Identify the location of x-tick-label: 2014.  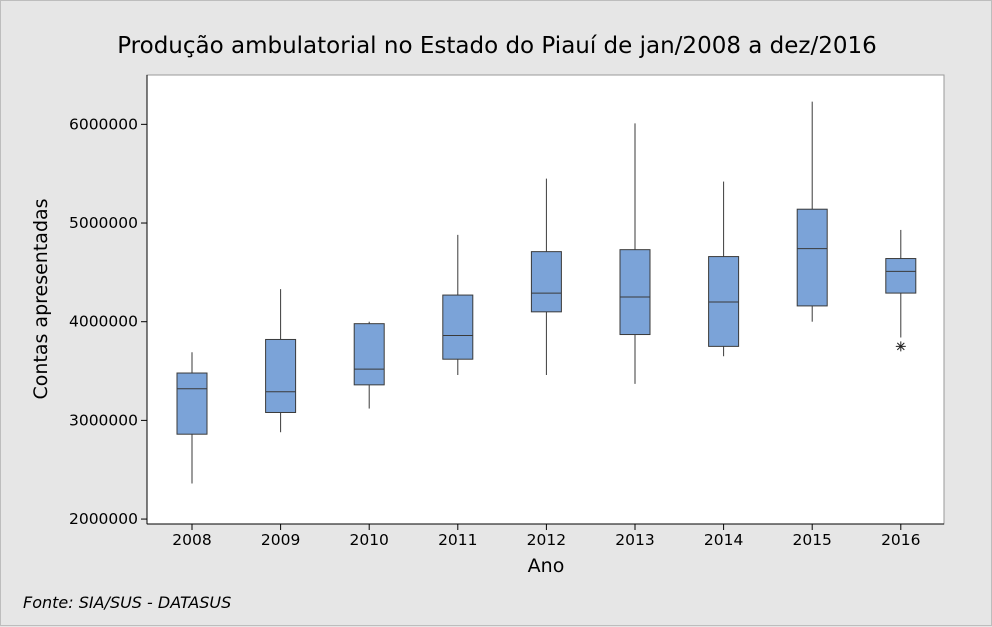
(723, 540).